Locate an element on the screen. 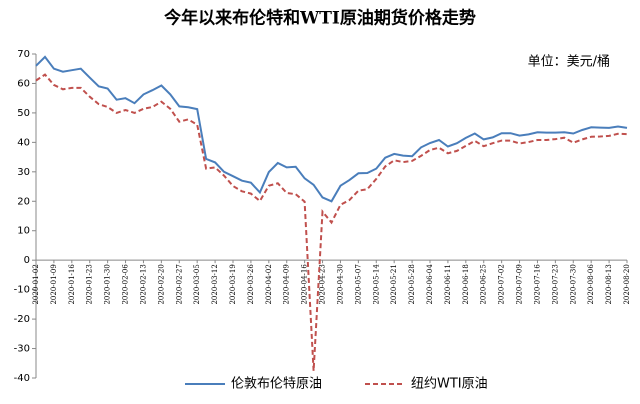 The image size is (640, 404). y-tick-label: 60 is located at coordinates (23, 83).